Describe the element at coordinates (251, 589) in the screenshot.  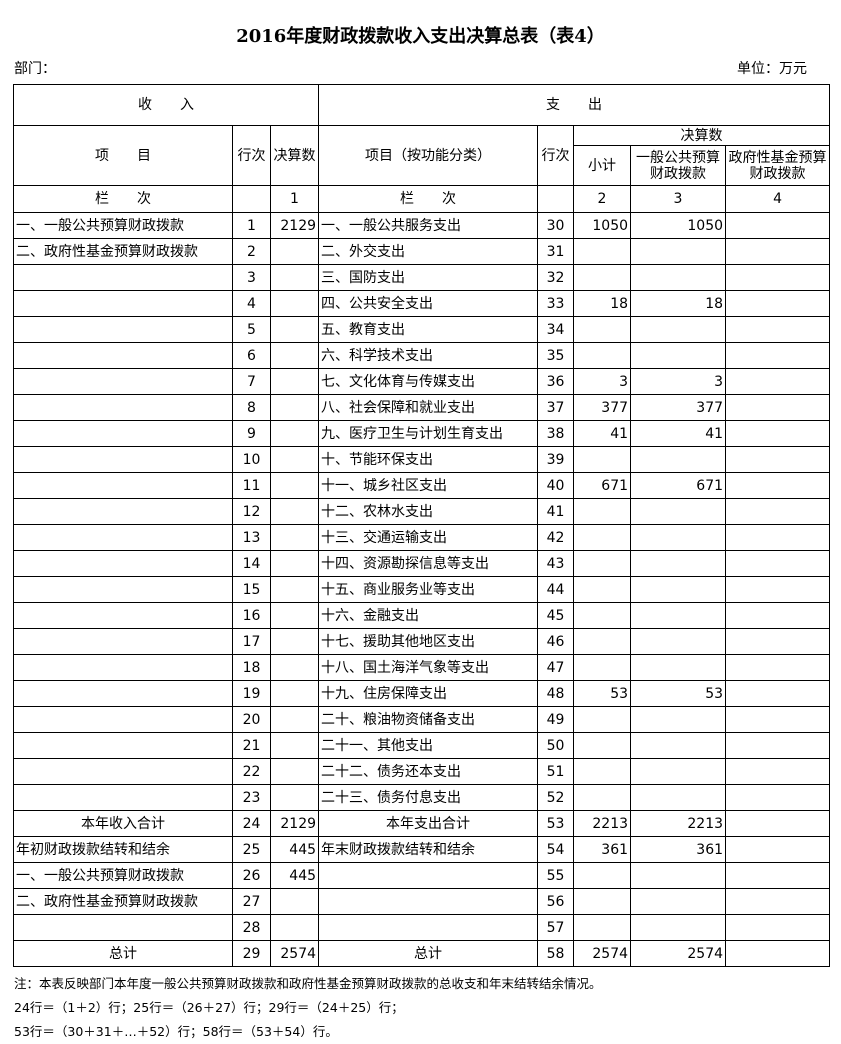
I see `cell: 15` at that location.